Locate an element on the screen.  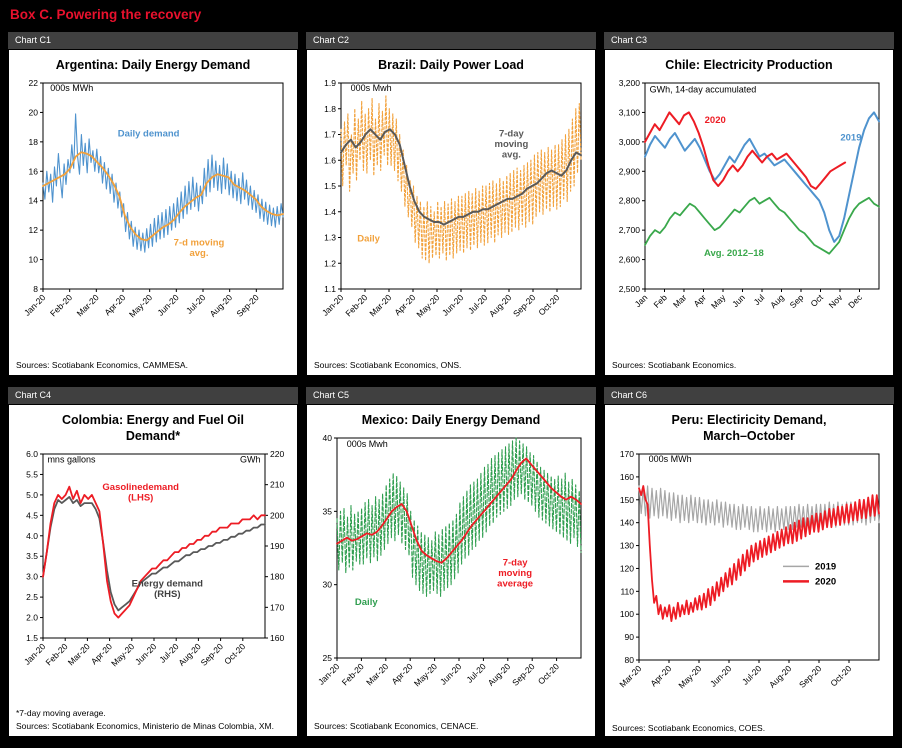
svg-text: 22 is located at coordinates (34, 83).